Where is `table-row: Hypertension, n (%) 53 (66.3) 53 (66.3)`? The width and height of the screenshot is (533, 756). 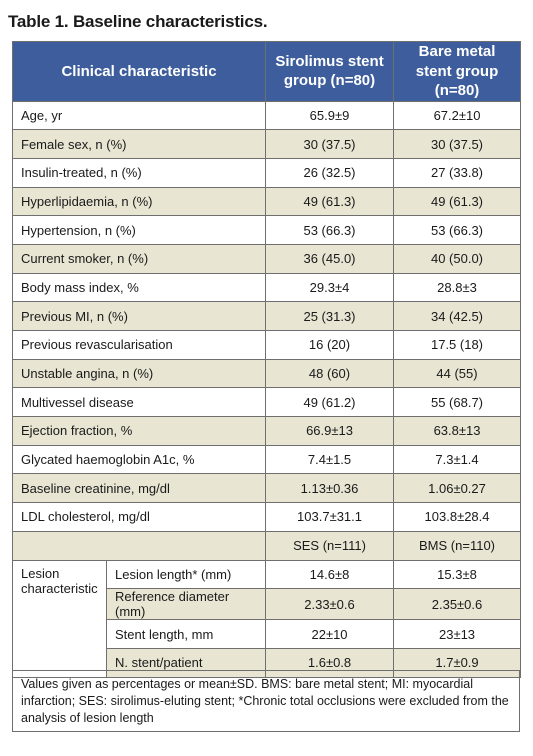
table-row: Hypertension, n (%) 53 (66.3) 53 (66.3) is located at coordinates (266, 230).